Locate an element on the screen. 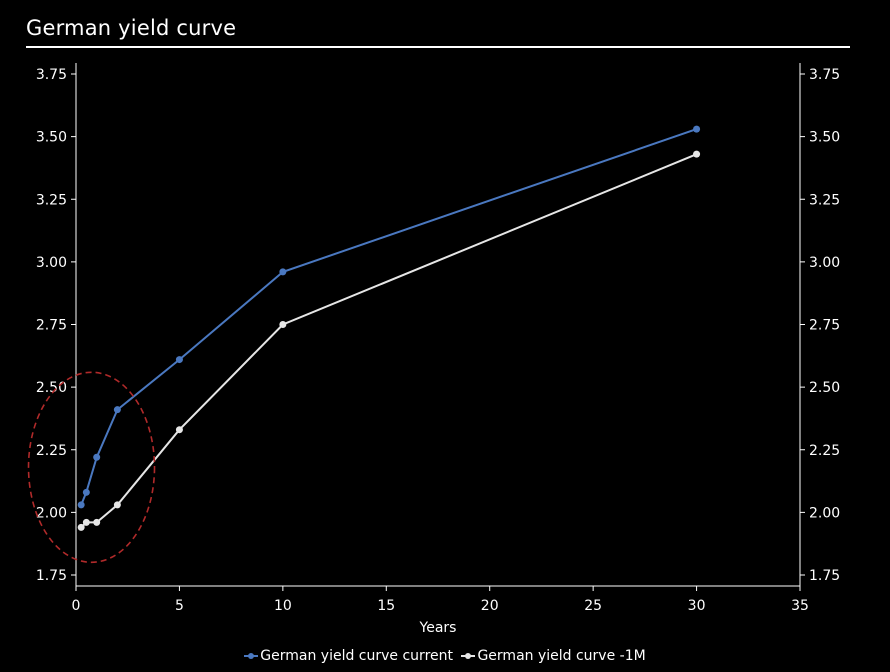  x-ticks: 0 5 10 15 20 25 30 35 is located at coordinates (440, 600).